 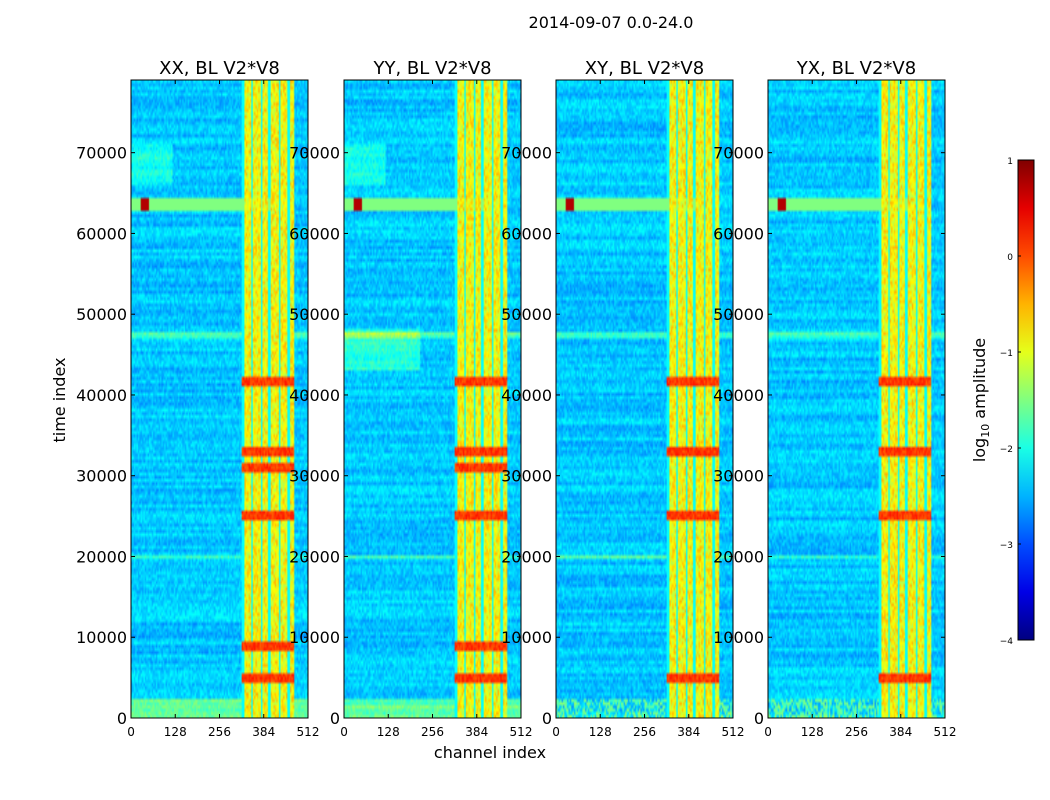 I want to click on panel-title: YX, BL V2*V8, so click(x=856, y=68).